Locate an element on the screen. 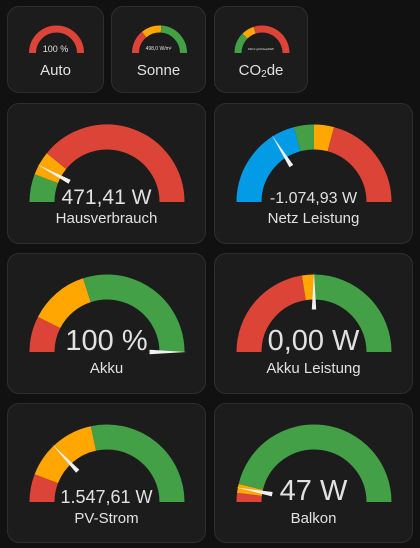 Image resolution: width=420 pixels, height=548 pixels. gauge-card-sonne: 498,0 W/m² Sonne is located at coordinates (158, 49).